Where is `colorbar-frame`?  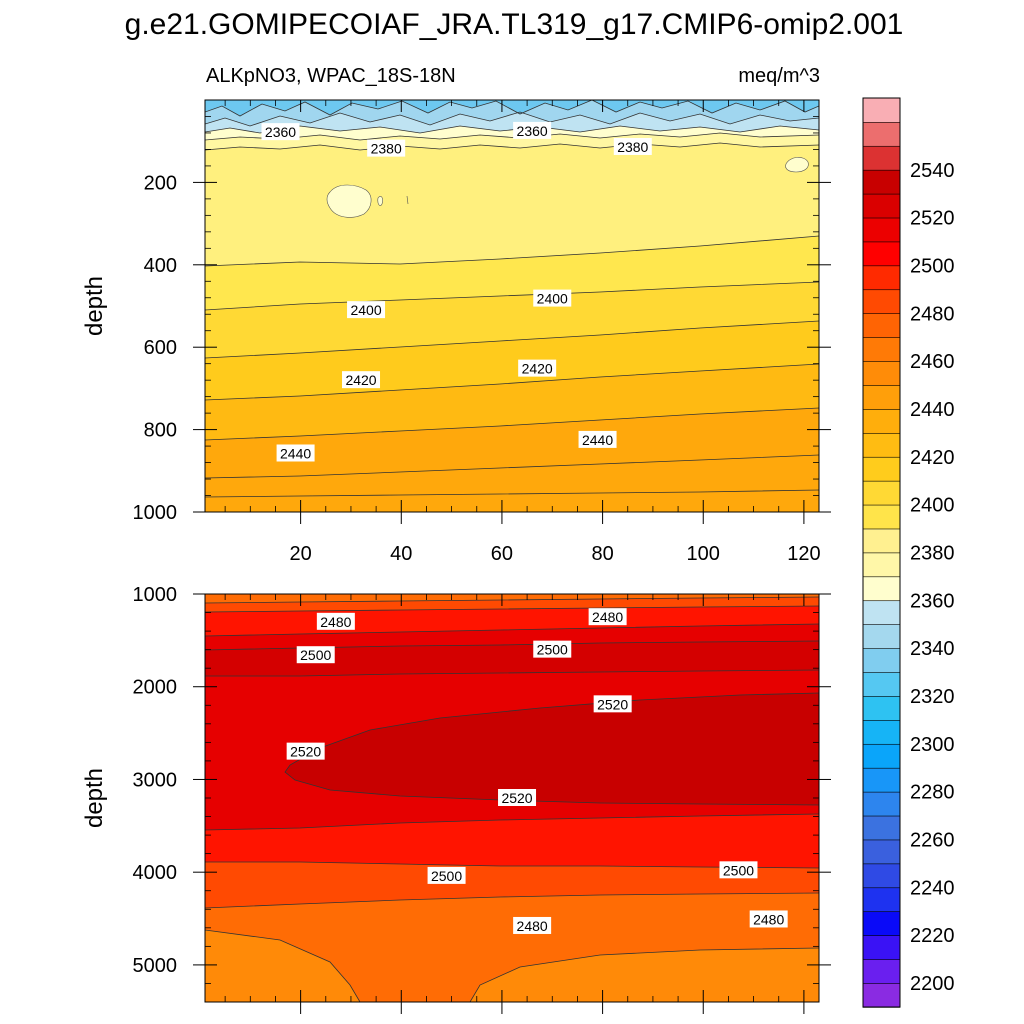
colorbar-frame is located at coordinates (881, 552).